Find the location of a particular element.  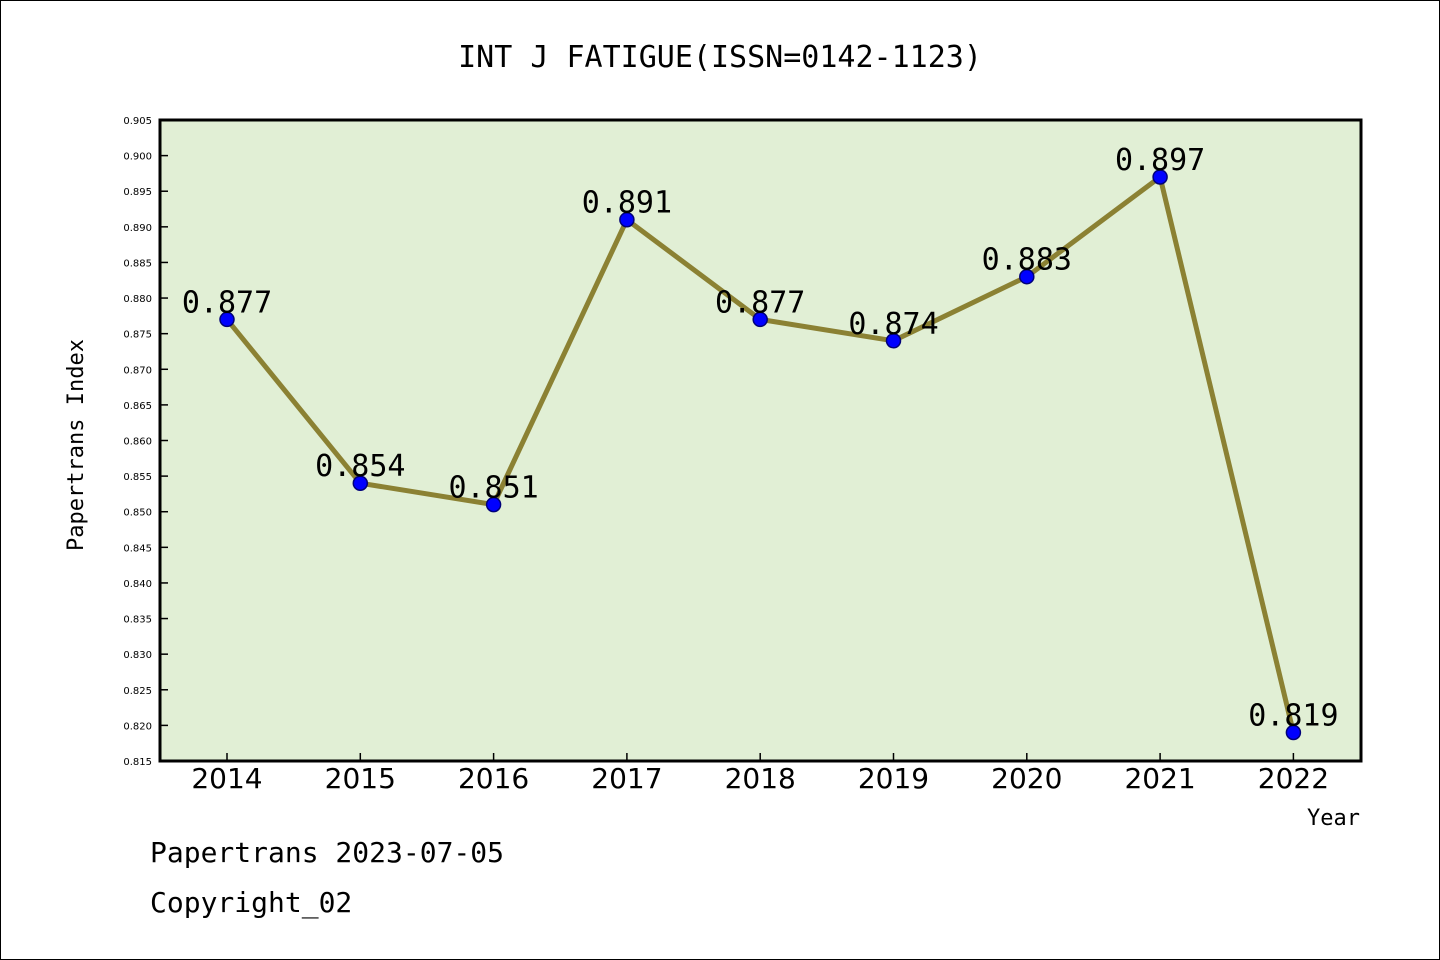

x-tick-label: 2014 is located at coordinates (226, 778).